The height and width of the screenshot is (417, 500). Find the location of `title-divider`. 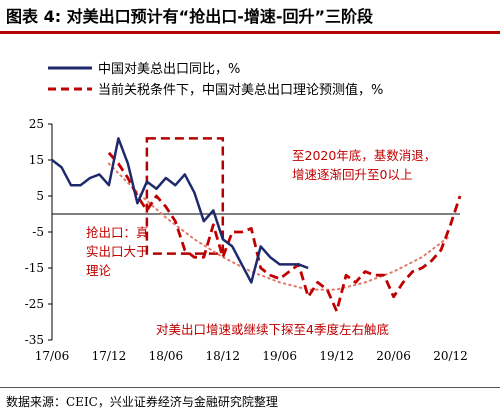

title-divider is located at coordinates (250, 32).